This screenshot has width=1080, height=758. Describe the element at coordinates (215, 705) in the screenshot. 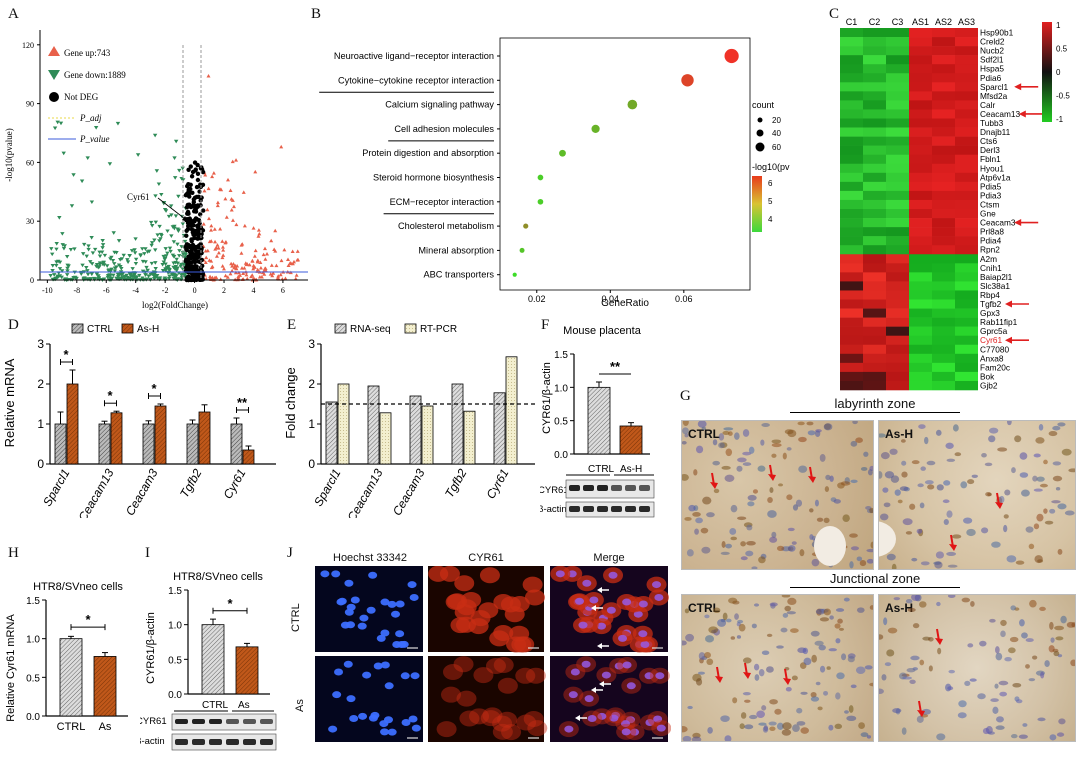

I see `chart-i-group-ctrl: CTRL` at that location.